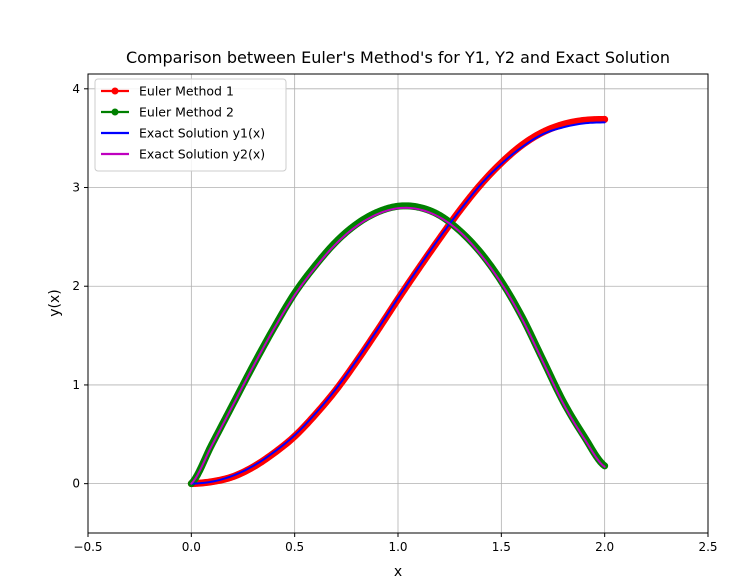 Image resolution: width=743 pixels, height=584 pixels. Describe the element at coordinates (87, 547) in the screenshot. I see `x-tick-label: −0.5` at that location.